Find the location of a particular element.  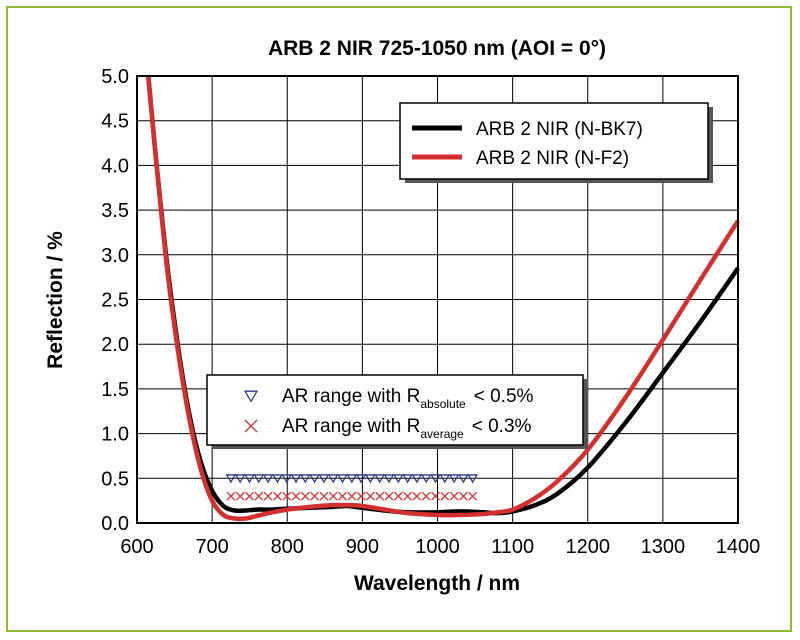

x-tick-label: 700 is located at coordinates (211, 547).